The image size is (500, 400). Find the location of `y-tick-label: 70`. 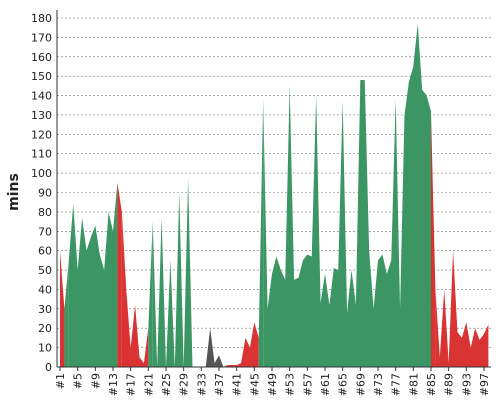

y-tick-label: 70 is located at coordinates (45, 231).